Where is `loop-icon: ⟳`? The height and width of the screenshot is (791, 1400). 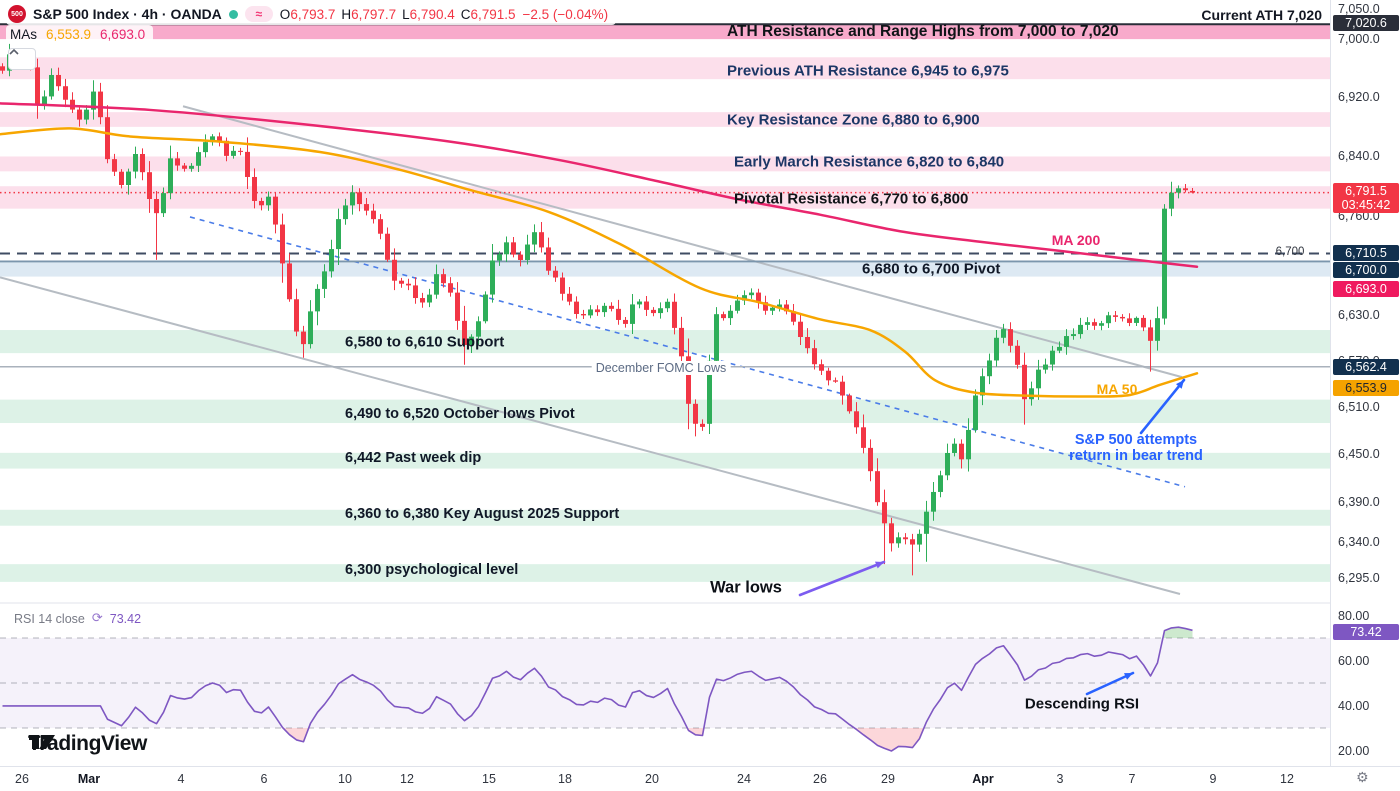
loop-icon: ⟳ is located at coordinates (97, 618).